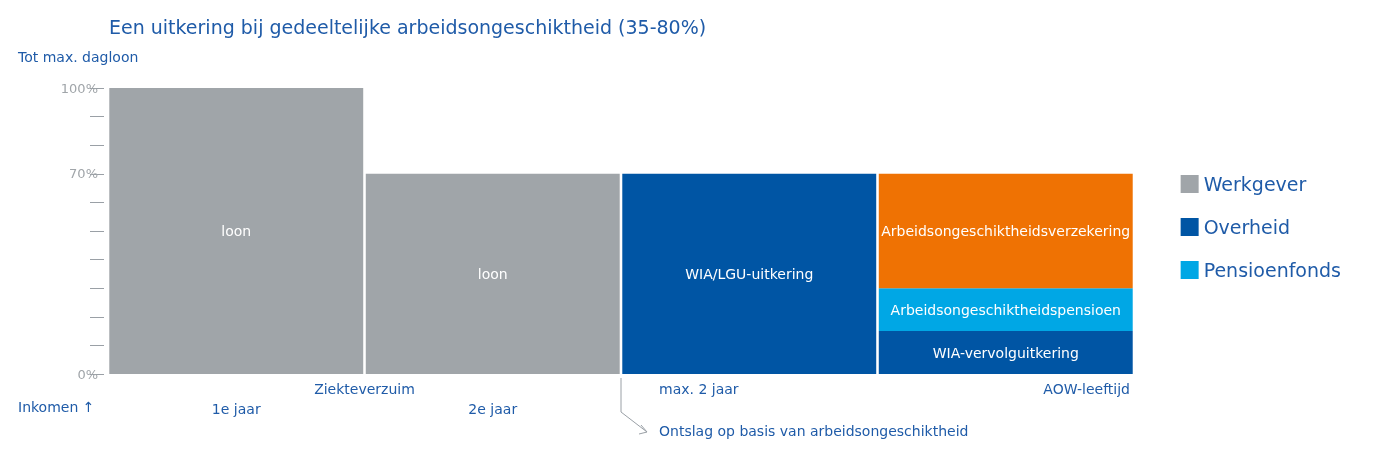 This screenshot has height=454, width=1374. I want to click on y-tick-label: 70%, so click(83, 174).